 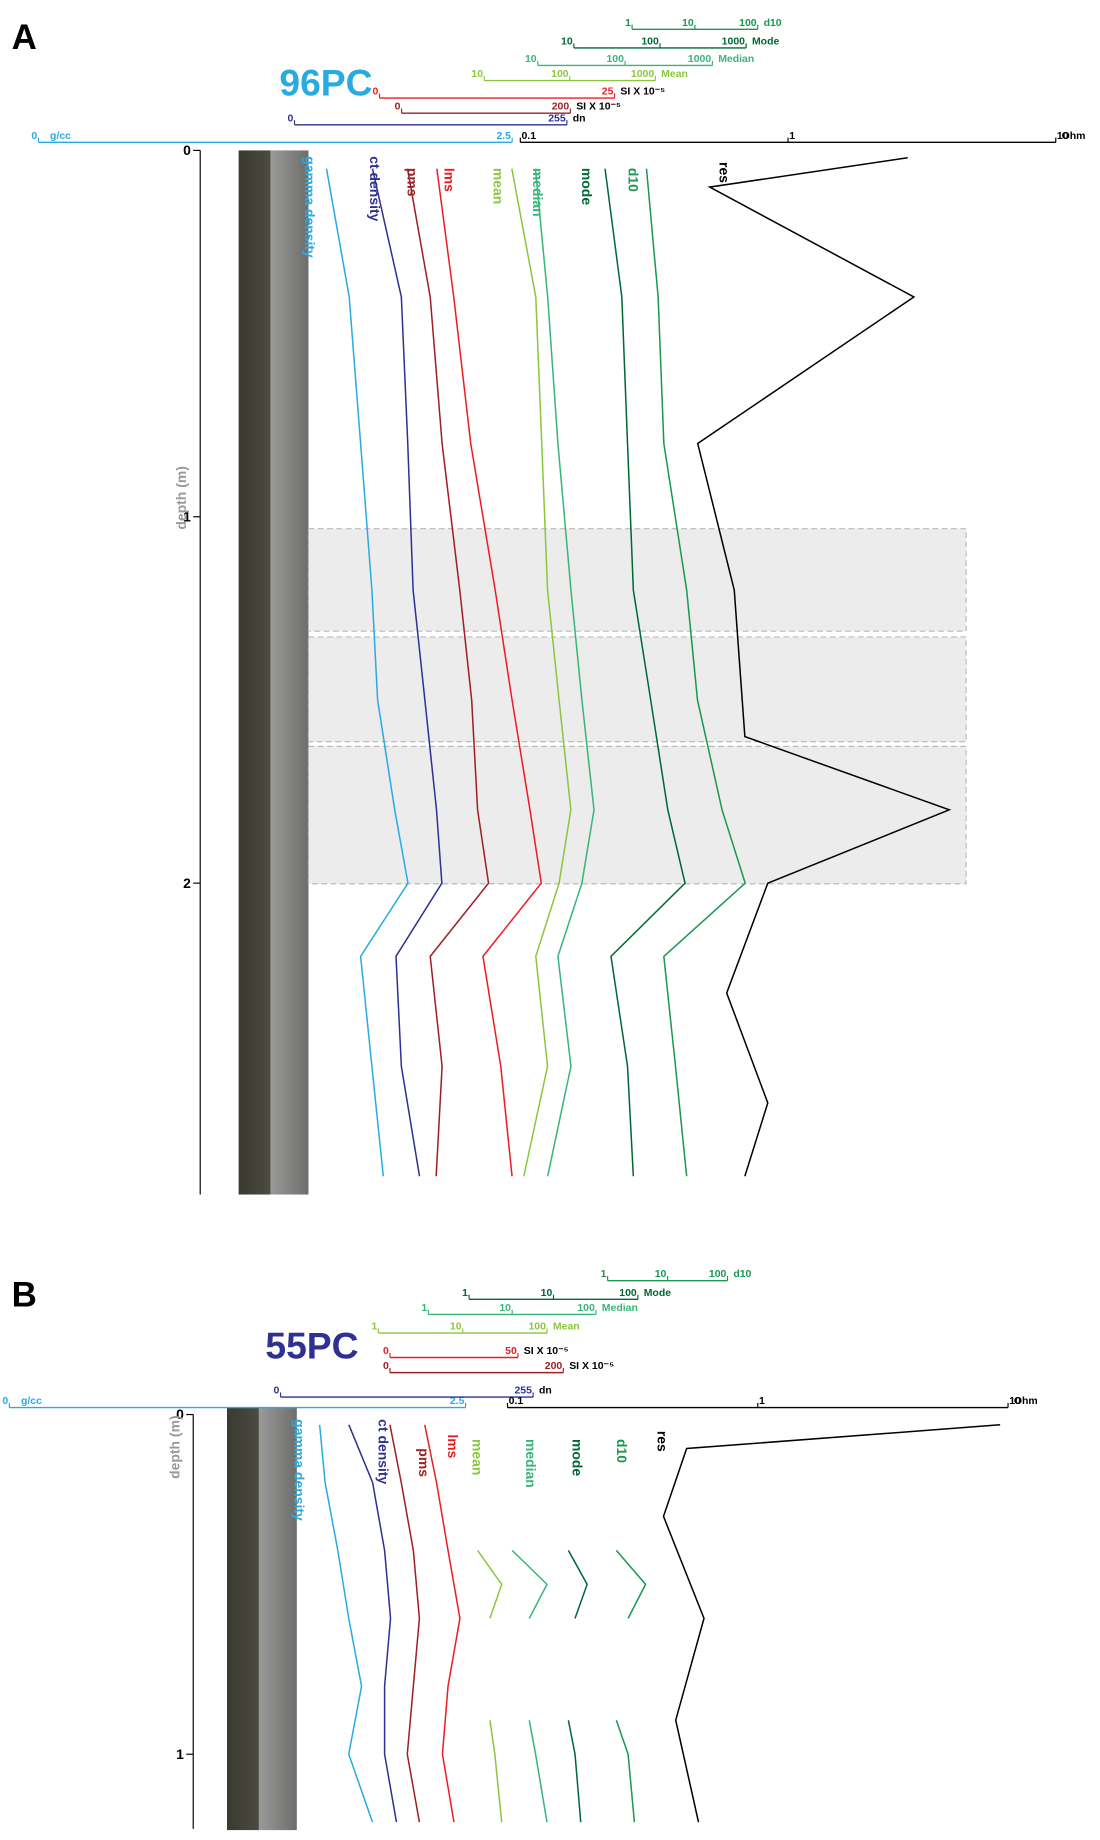 What do you see at coordinates (412, 182) in the screenshot?
I see `curve-label: pms` at bounding box center [412, 182].